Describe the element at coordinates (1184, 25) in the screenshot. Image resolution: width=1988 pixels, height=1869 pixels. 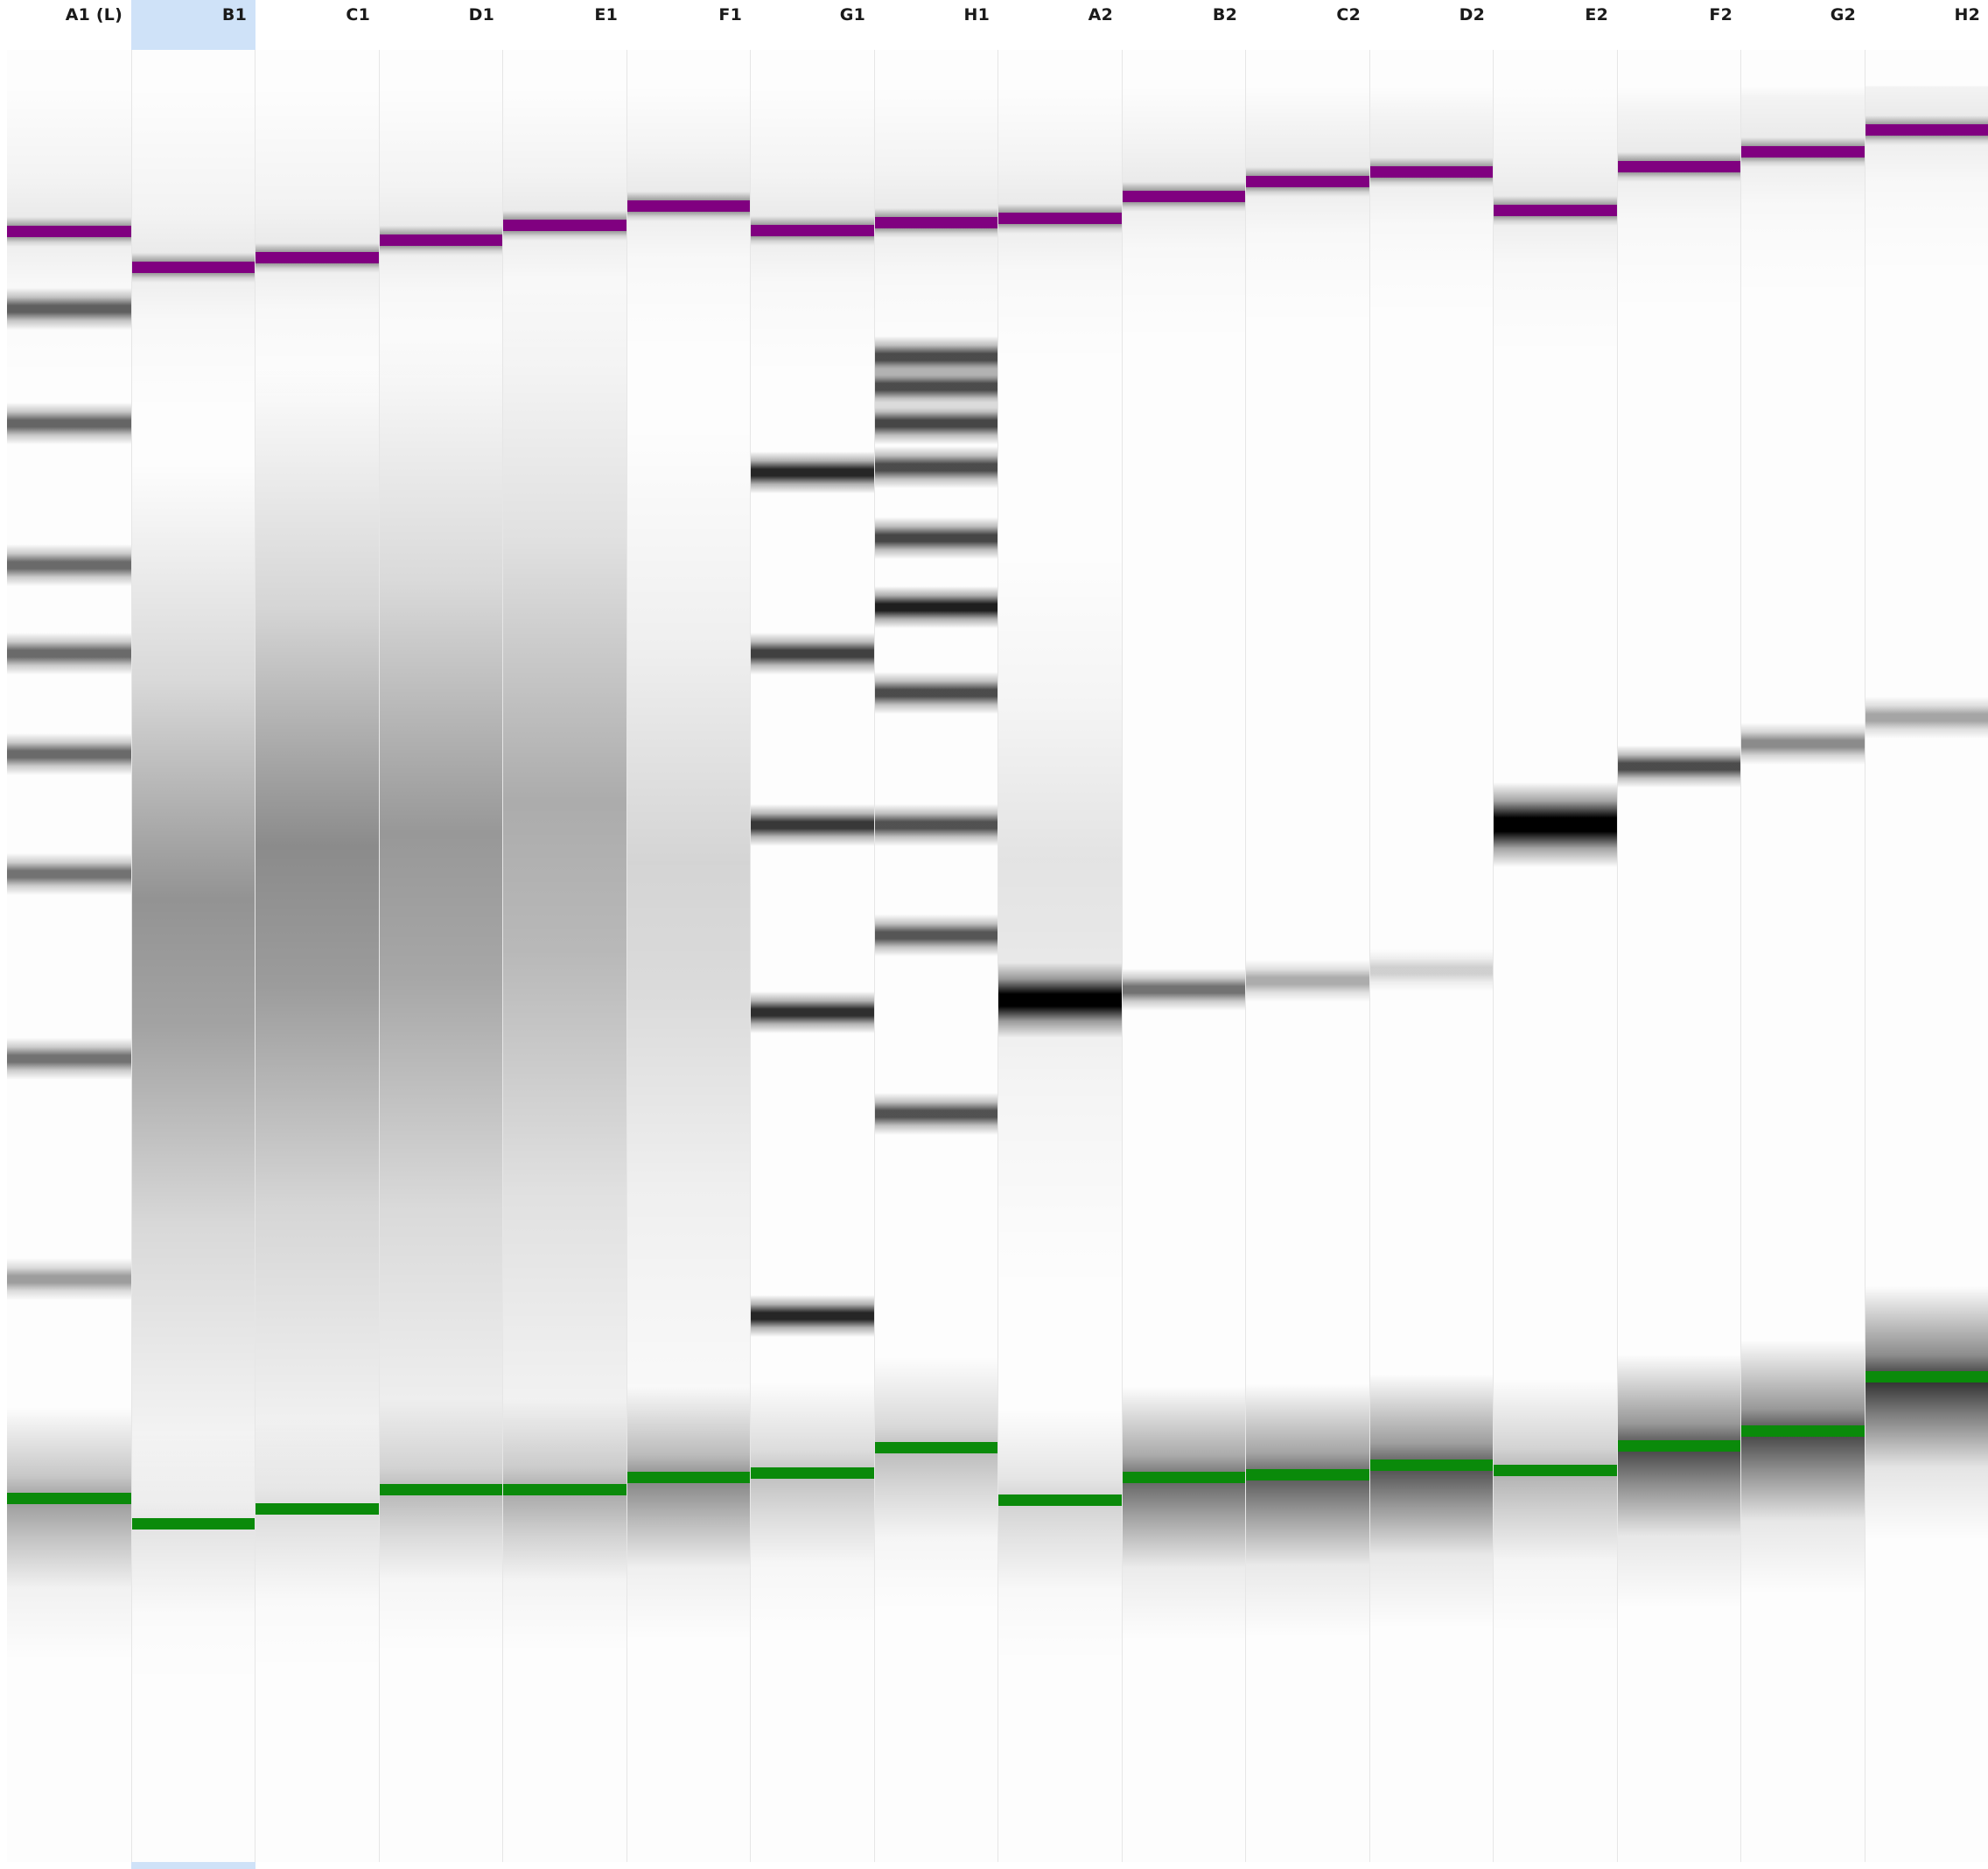
I see `lane-header-b2: B2` at that location.